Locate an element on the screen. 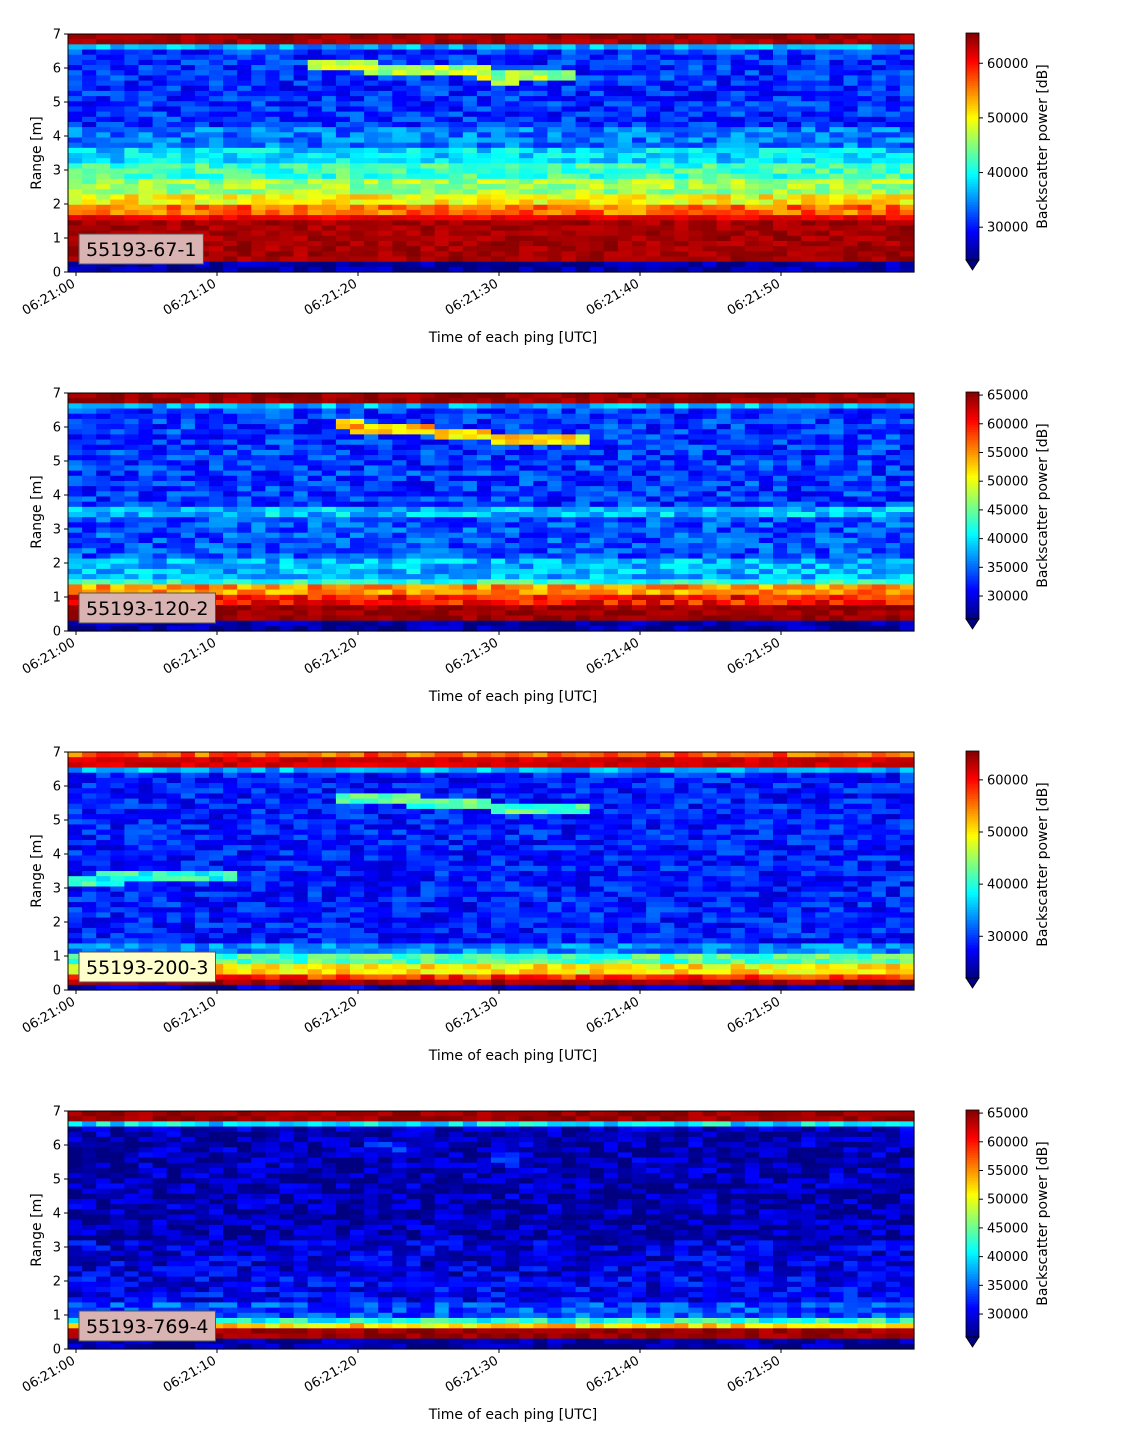  colorbar-segment is located at coordinates (972, 168).